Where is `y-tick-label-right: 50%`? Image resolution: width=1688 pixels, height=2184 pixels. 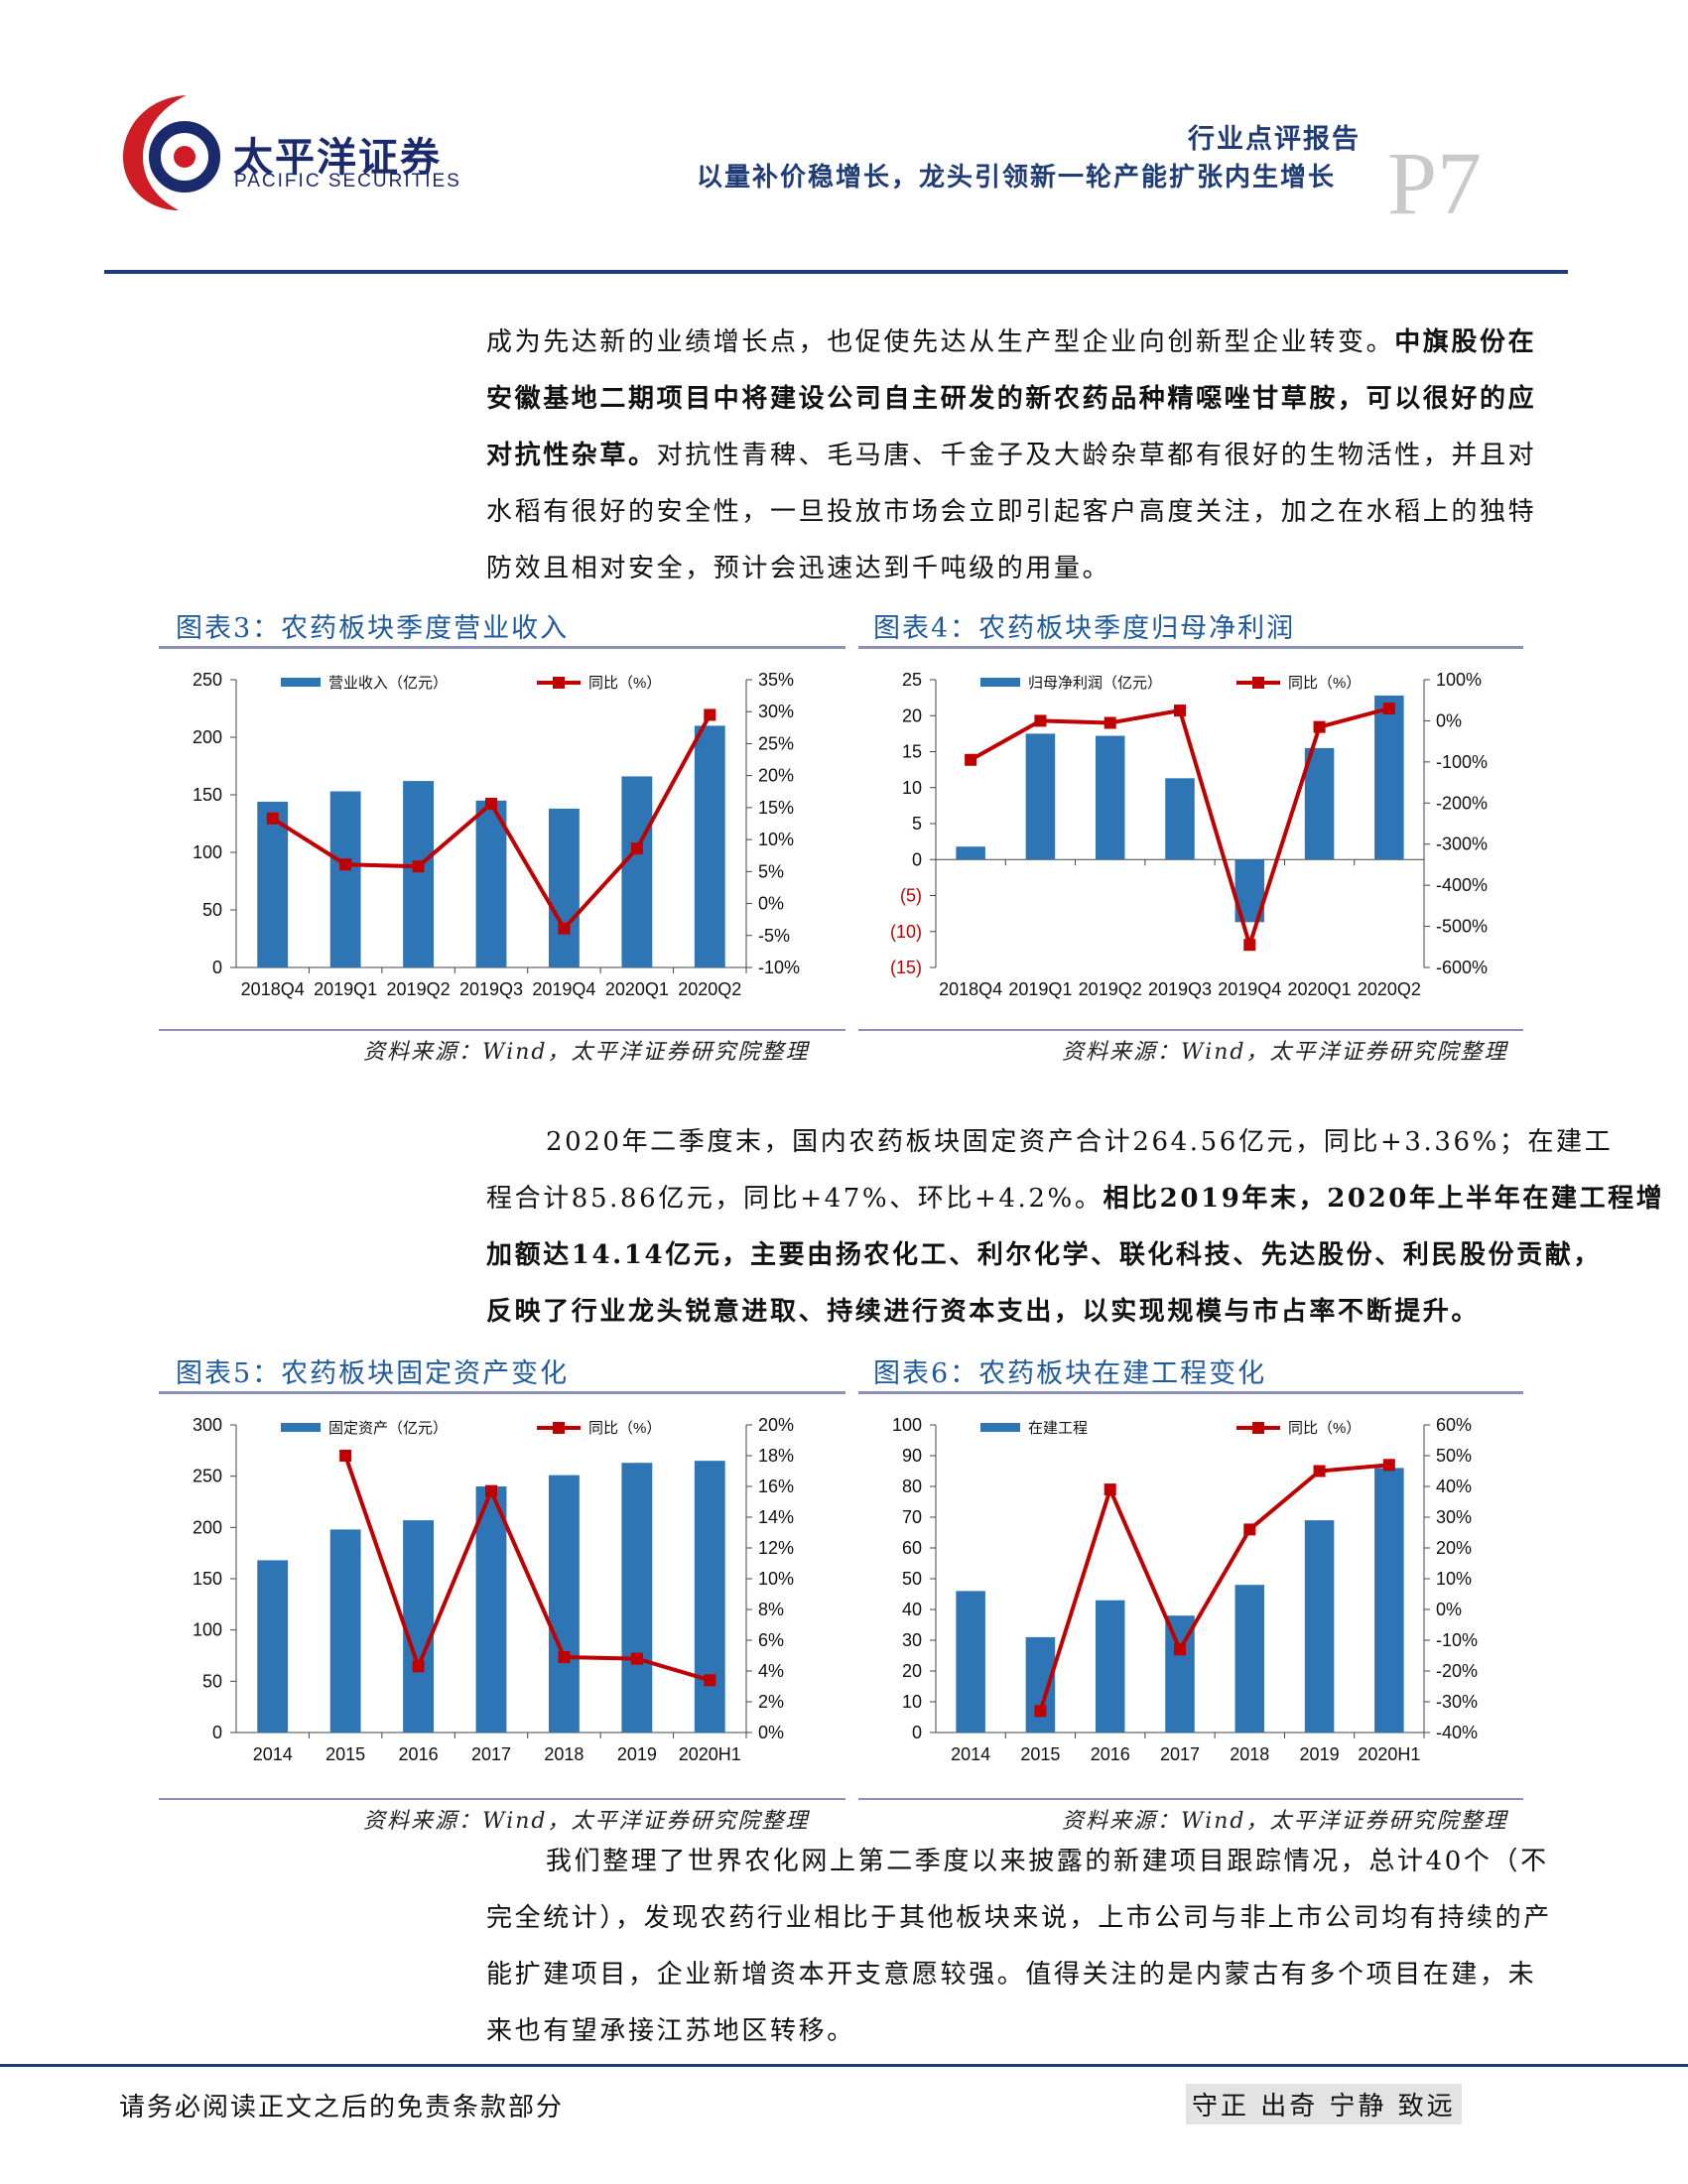 y-tick-label-right: 50% is located at coordinates (1454, 1456).